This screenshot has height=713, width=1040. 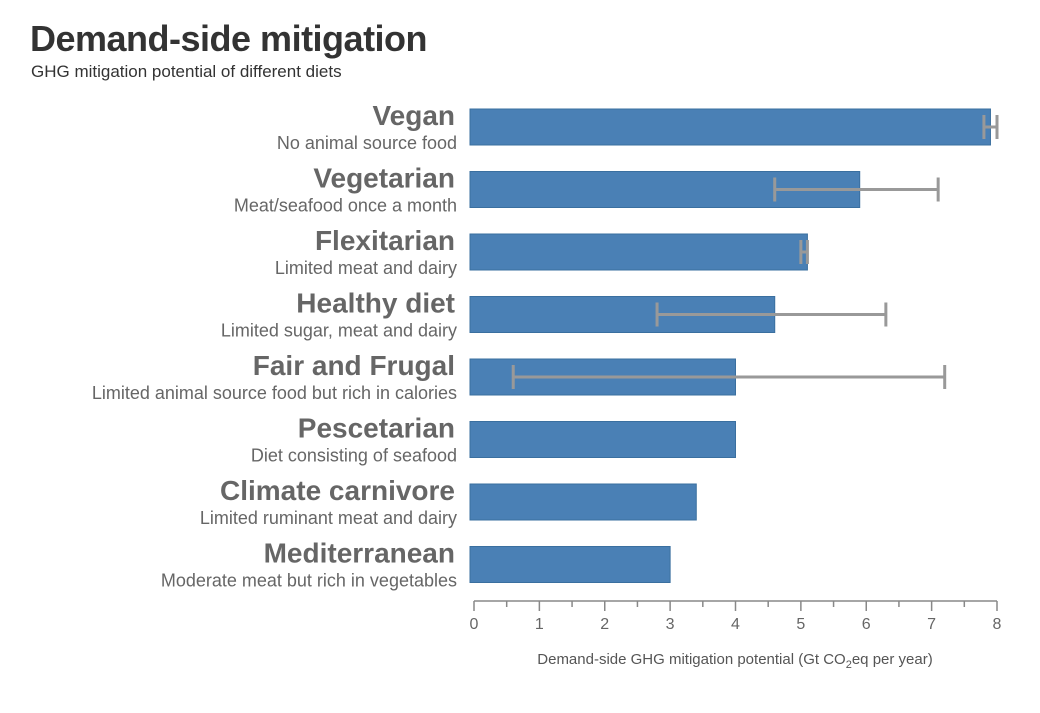 I want to click on category-label: Vegetarian, so click(x=384, y=178).